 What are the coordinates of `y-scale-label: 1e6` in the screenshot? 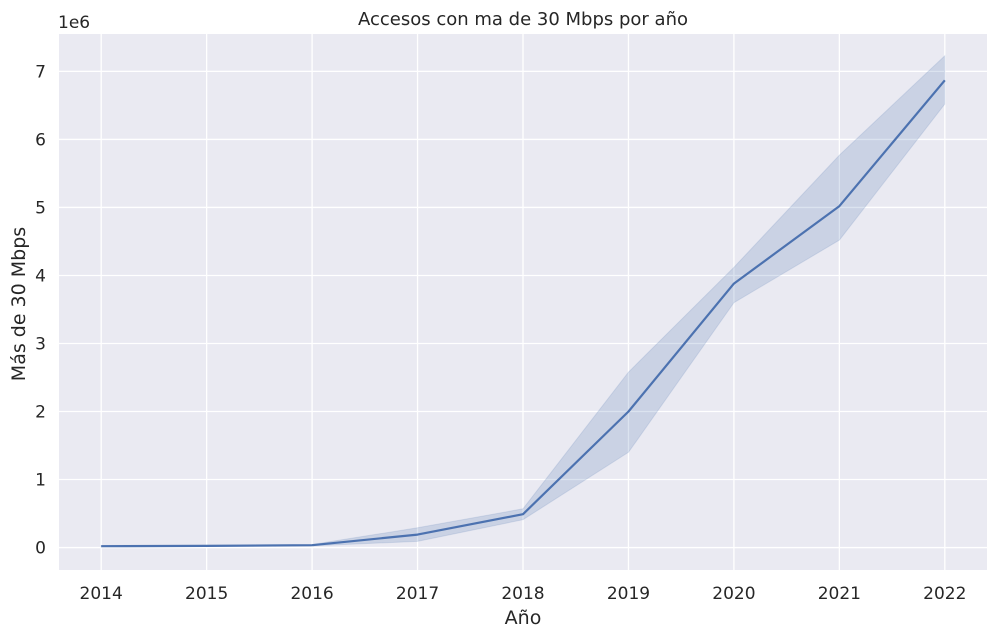 It's located at (74, 23).